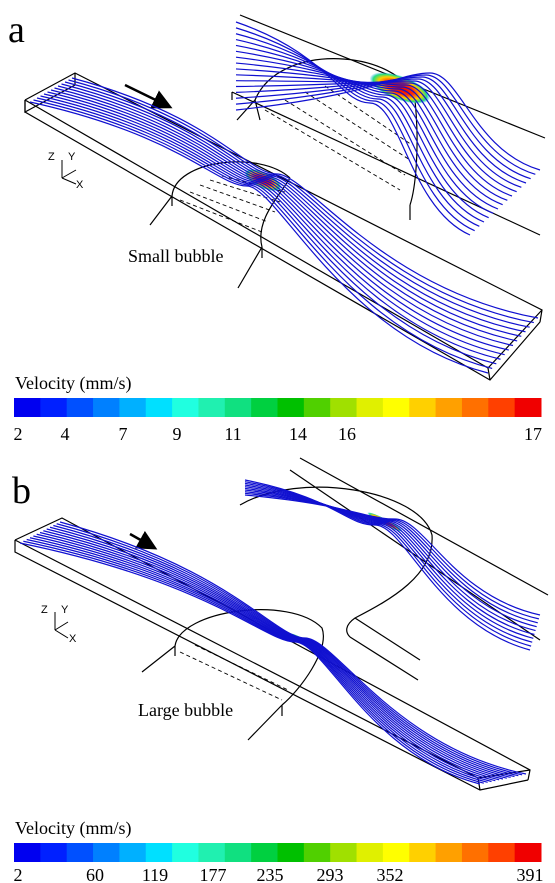 The width and height of the screenshot is (555, 883). What do you see at coordinates (270, 874) in the screenshot?
I see `colorbar-tick-label: 235` at bounding box center [270, 874].